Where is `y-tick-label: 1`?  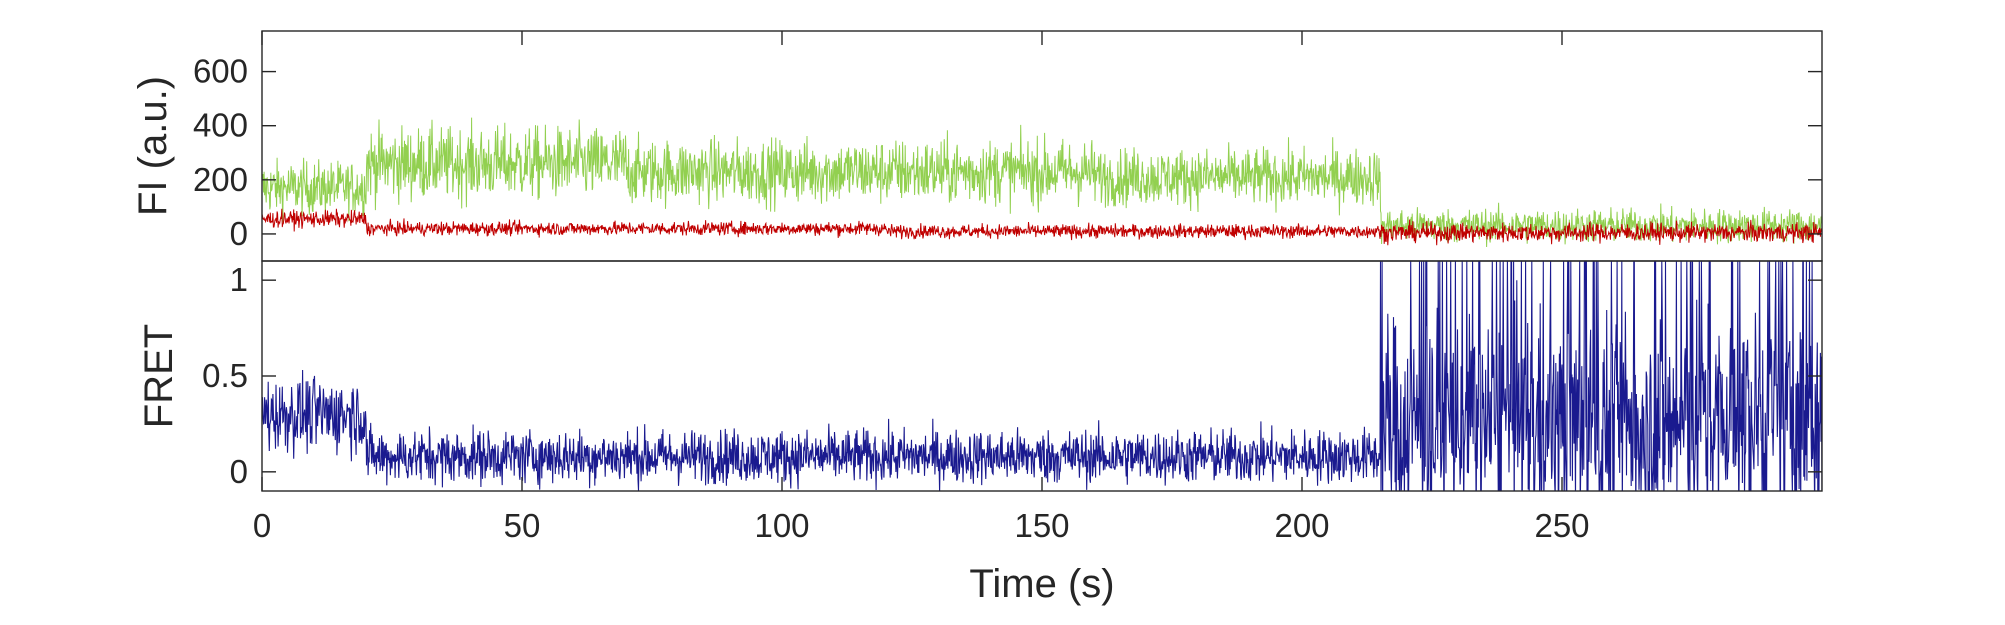
y-tick-label: 1 is located at coordinates (239, 279).